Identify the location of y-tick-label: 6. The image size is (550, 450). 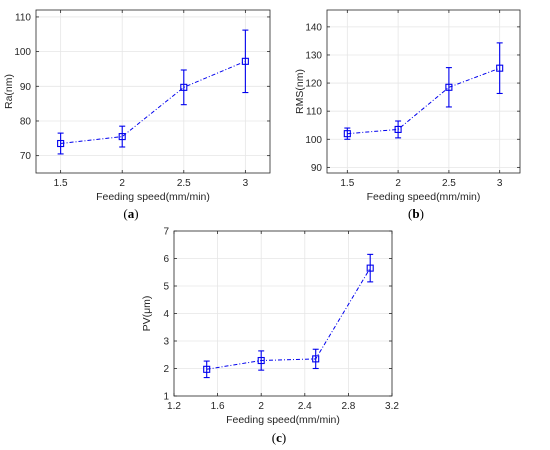
(166, 259).